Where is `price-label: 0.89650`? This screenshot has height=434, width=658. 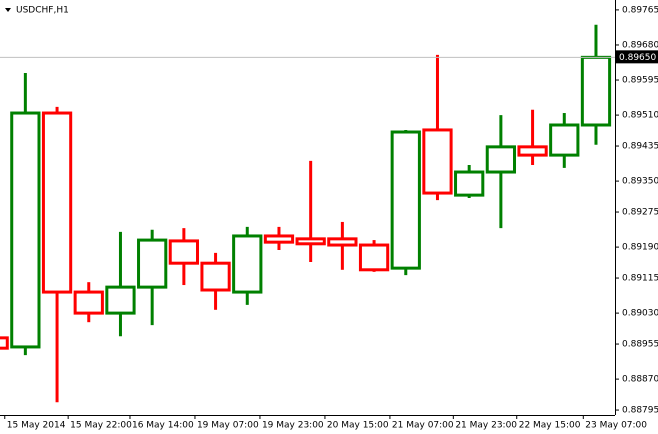 price-label: 0.89650 is located at coordinates (637, 58).